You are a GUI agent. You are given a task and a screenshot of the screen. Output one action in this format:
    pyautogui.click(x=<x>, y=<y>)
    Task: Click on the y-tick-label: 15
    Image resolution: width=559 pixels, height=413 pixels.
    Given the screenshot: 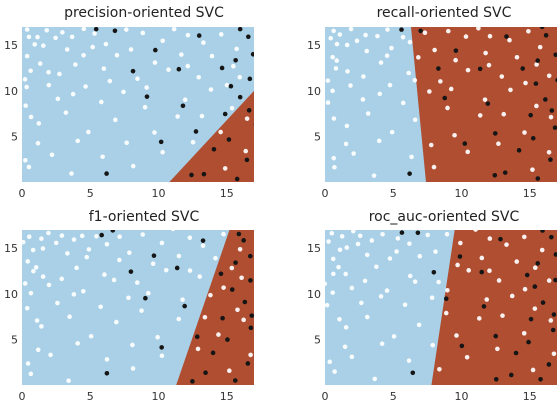 What is the action you would take?
    pyautogui.click(x=314, y=248)
    